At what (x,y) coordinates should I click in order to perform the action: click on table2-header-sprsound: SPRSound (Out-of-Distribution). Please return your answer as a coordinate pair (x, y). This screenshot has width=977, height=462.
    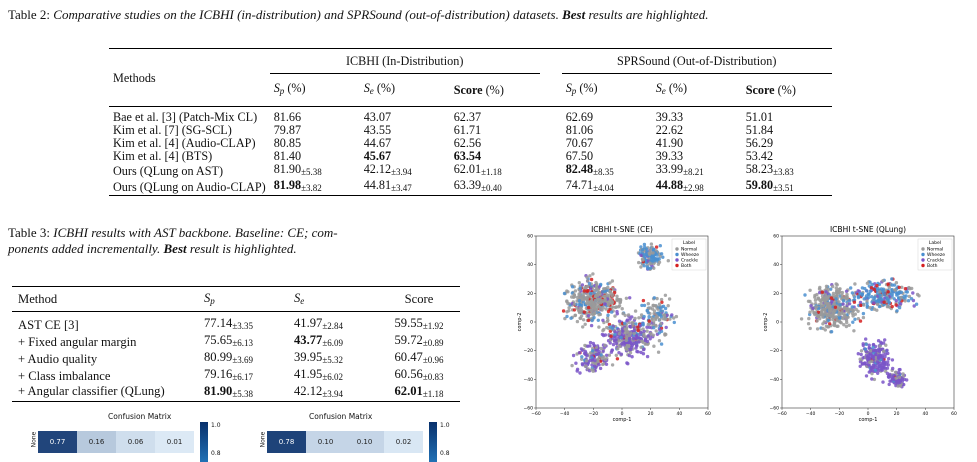
    Looking at the image, I should click on (696, 61).